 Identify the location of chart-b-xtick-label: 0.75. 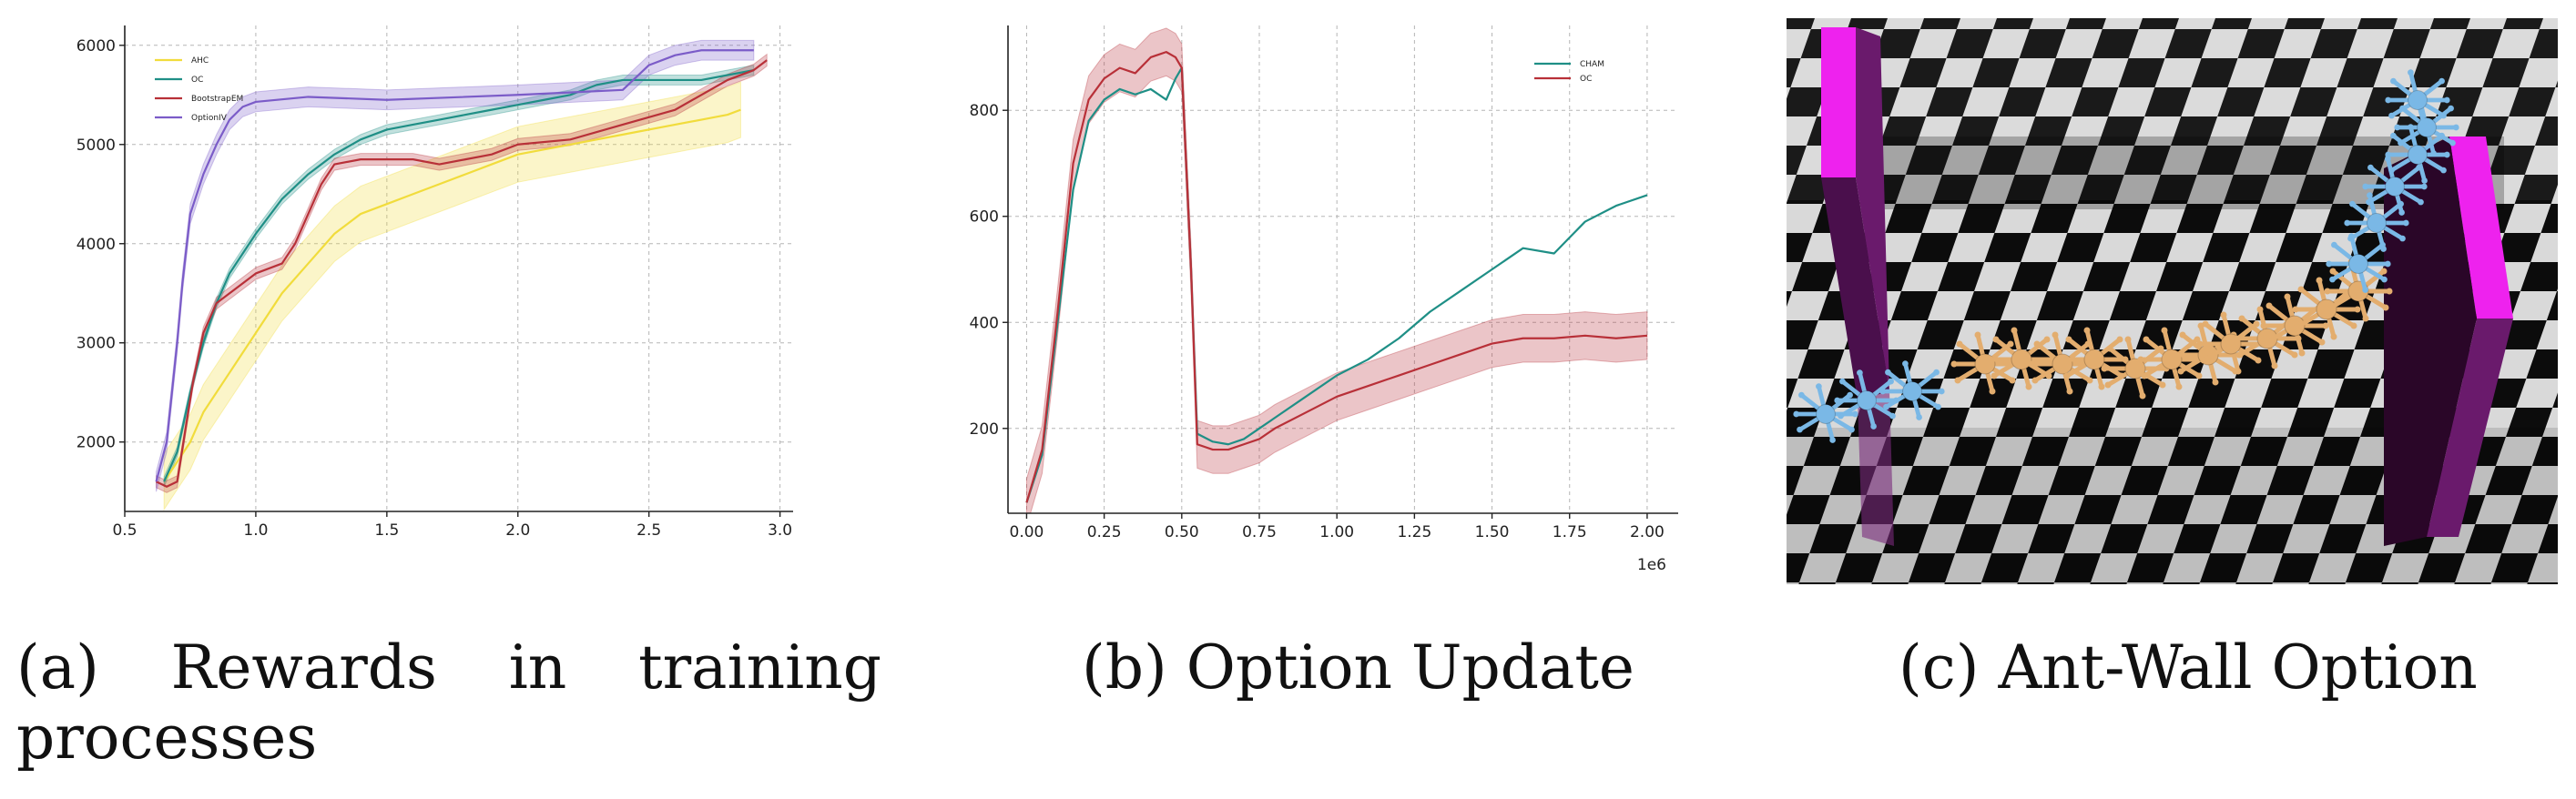
(1259, 532).